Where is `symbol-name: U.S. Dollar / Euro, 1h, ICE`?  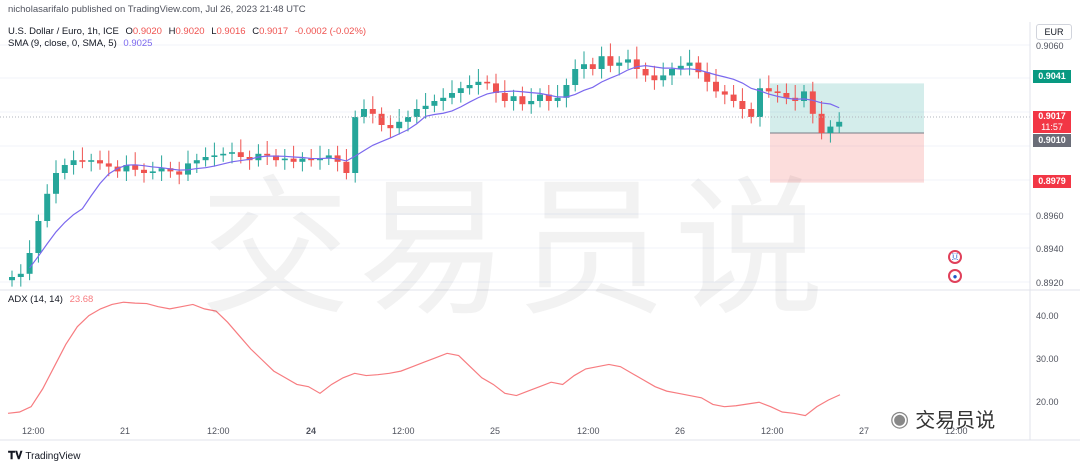
symbol-name: U.S. Dollar / Euro, 1h, ICE is located at coordinates (63, 31).